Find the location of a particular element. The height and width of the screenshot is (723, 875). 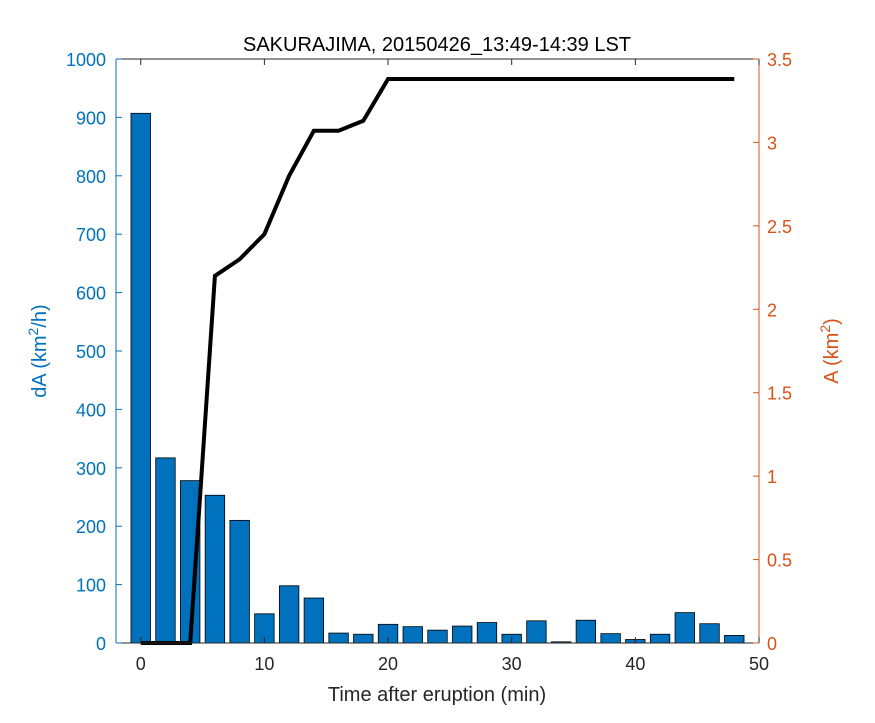

x-tick-label-2: 20 is located at coordinates (388, 664).